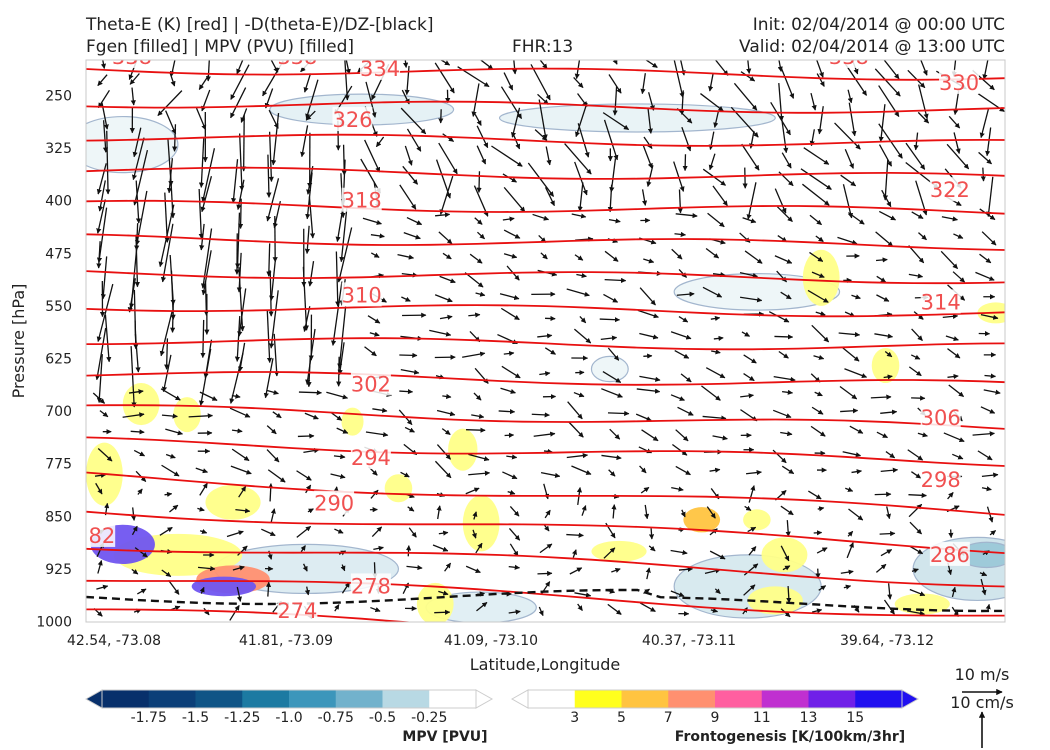  Describe the element at coordinates (195, 718) in the screenshot. I see `mpv-colorbar-tick: -1.5` at that location.